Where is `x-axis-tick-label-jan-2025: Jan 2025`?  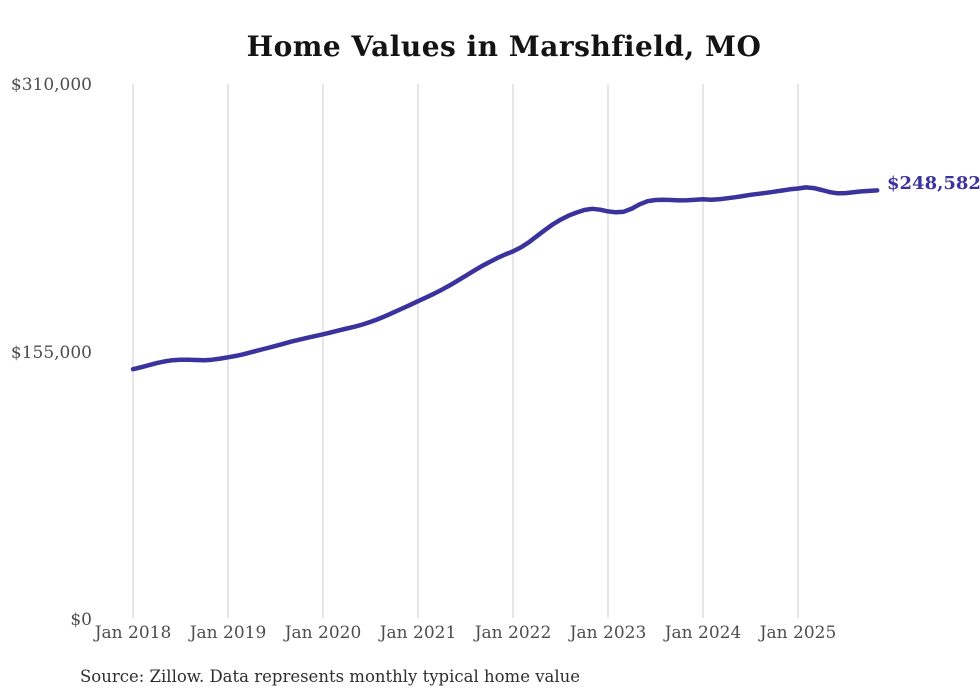 x-axis-tick-label-jan-2025: Jan 2025 is located at coordinates (798, 633).